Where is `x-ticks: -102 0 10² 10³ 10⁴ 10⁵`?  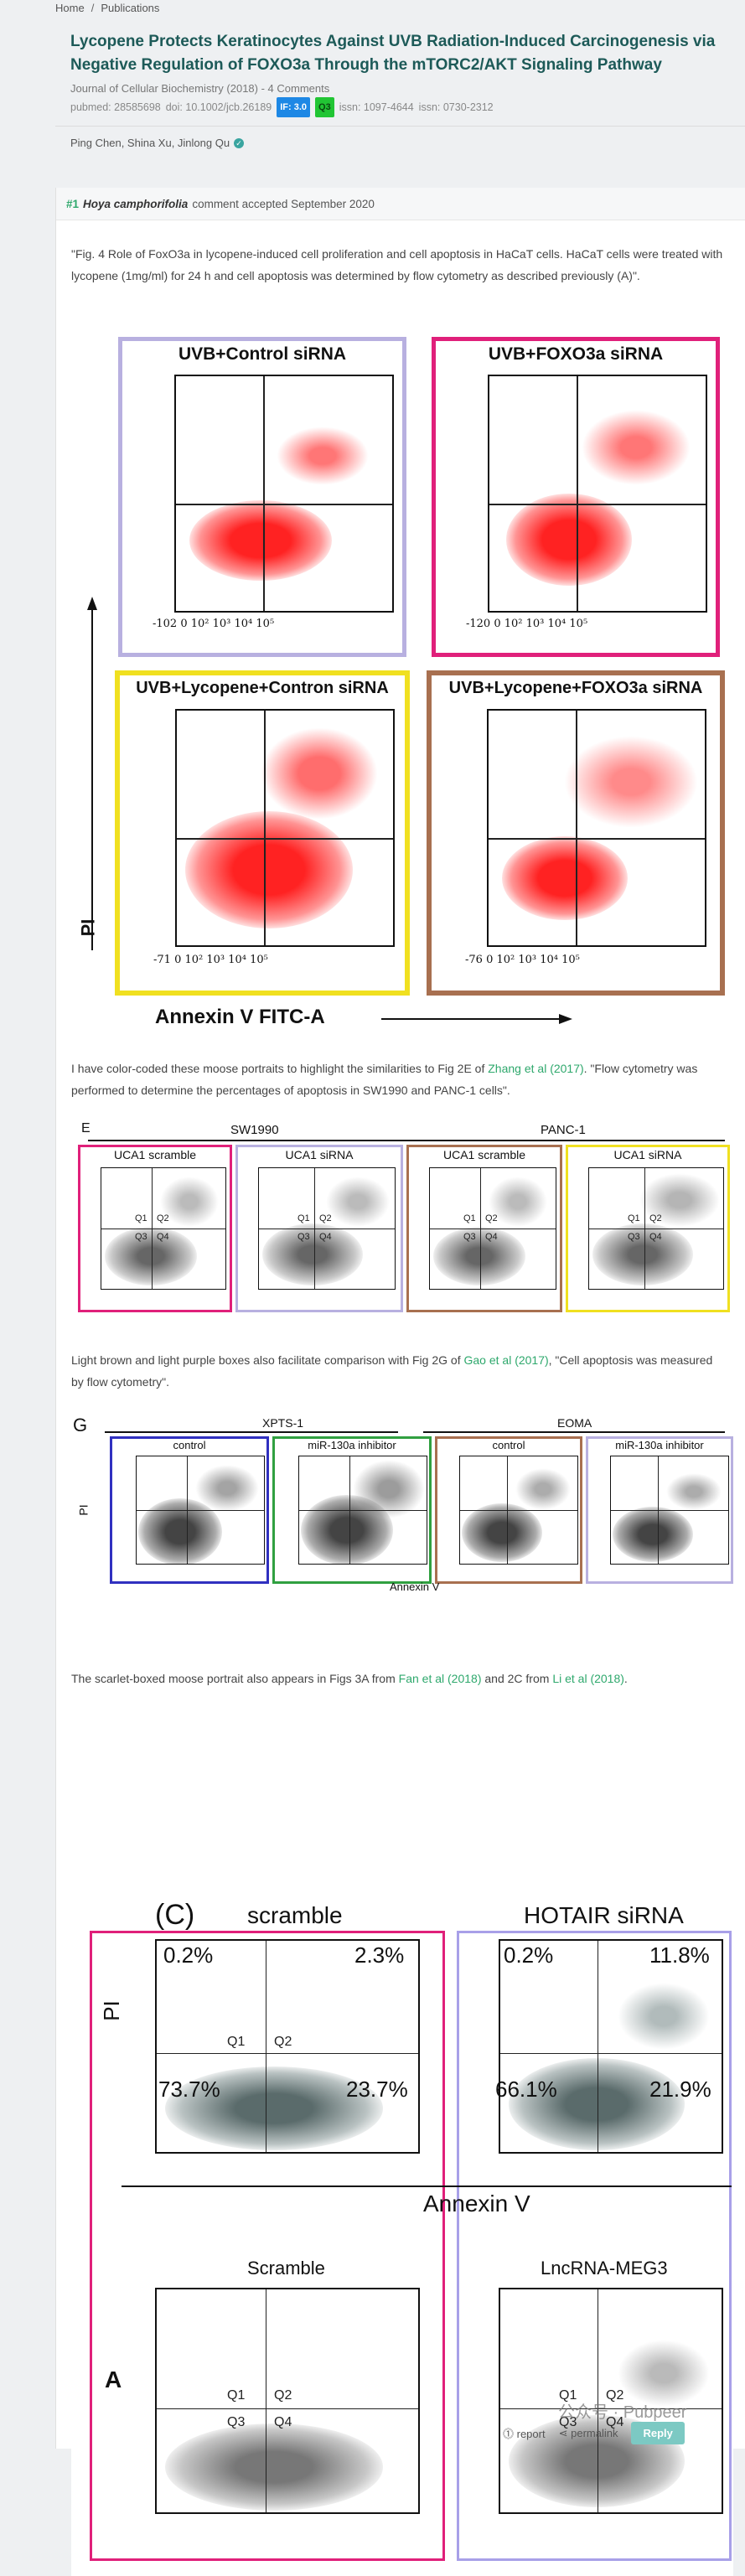 x-ticks: -102 0 10² 10³ 10⁴ 10⁵ is located at coordinates (214, 624).